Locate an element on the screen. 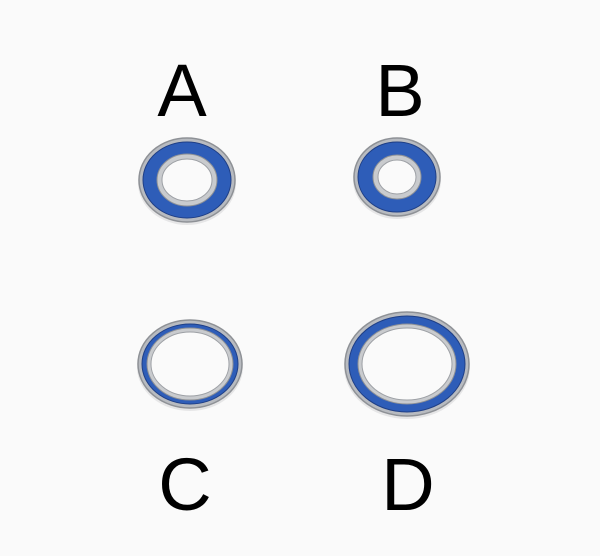  bearing-a is located at coordinates (187, 181).